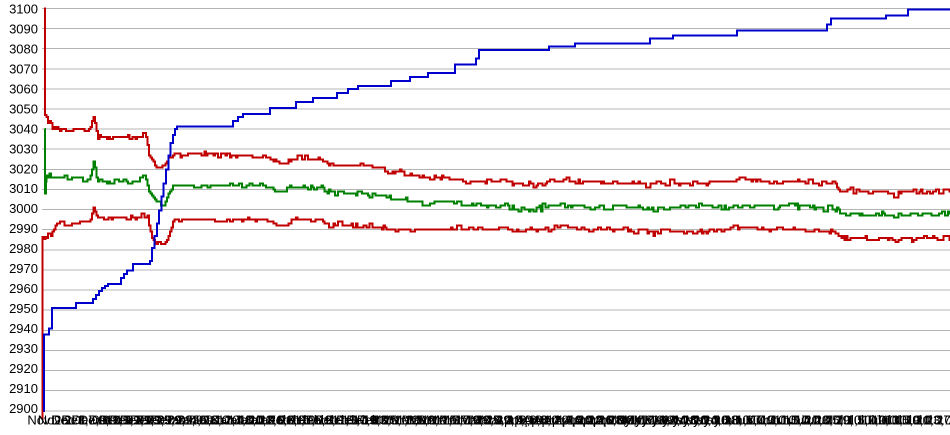 The image size is (950, 435). I want to click on svg-text: Jan 20, 10, so click(254, 420).